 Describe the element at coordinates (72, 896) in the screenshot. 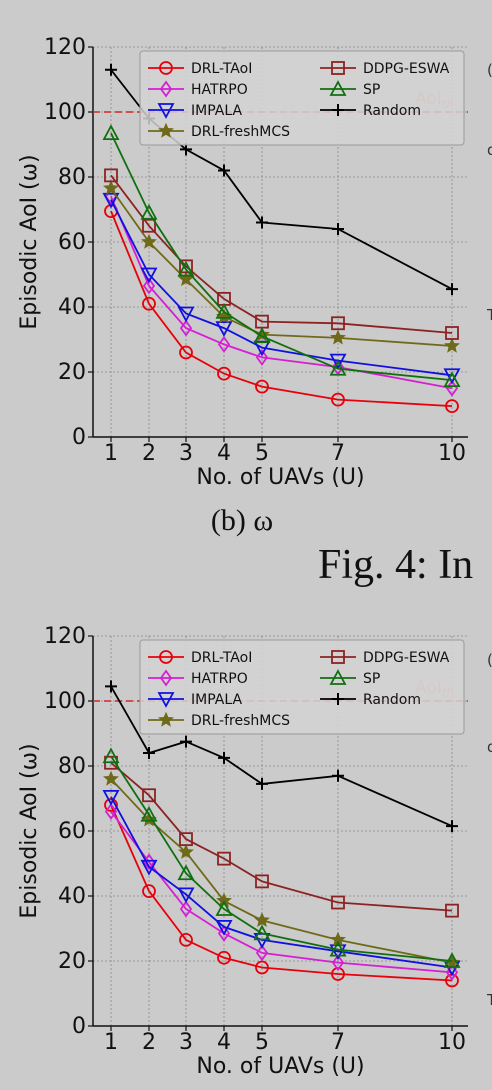

I see `y-tick-label: 40` at that location.